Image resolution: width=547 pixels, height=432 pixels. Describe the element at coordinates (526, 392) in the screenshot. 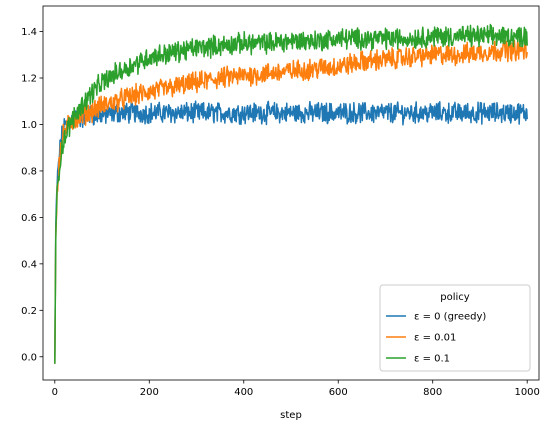

I see `x-tick-label: 1000` at that location.